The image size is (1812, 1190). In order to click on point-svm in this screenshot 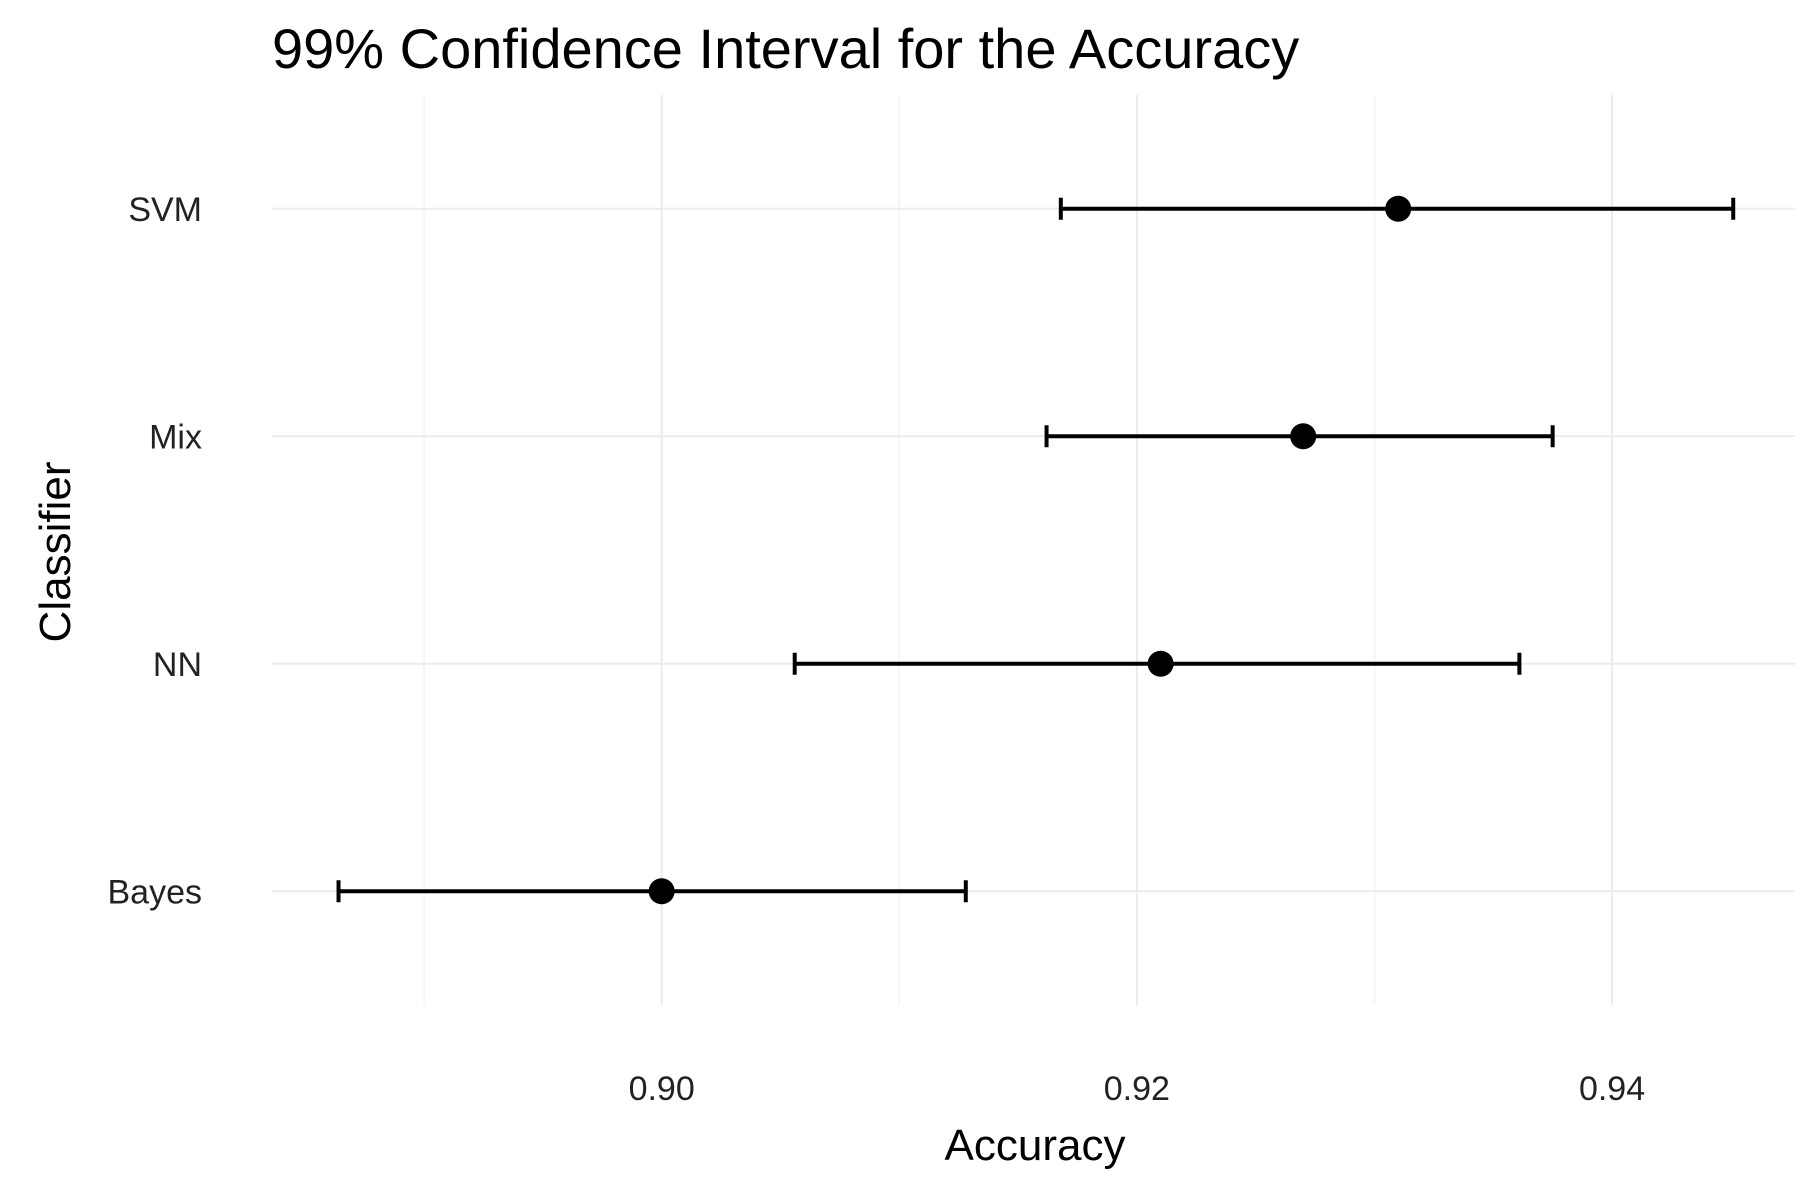, I will do `click(1398, 208)`.